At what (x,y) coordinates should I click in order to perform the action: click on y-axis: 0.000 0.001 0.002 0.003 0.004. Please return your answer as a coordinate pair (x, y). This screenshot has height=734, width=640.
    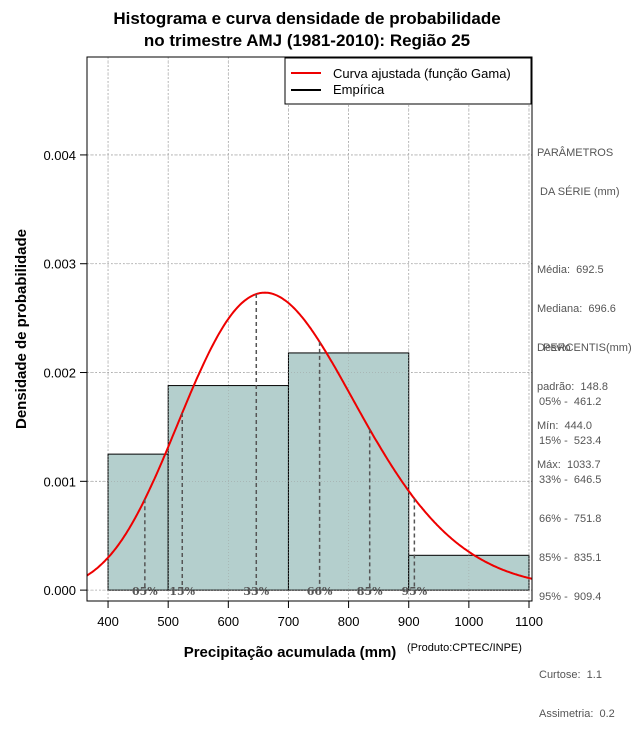
    Looking at the image, I should click on (65, 373).